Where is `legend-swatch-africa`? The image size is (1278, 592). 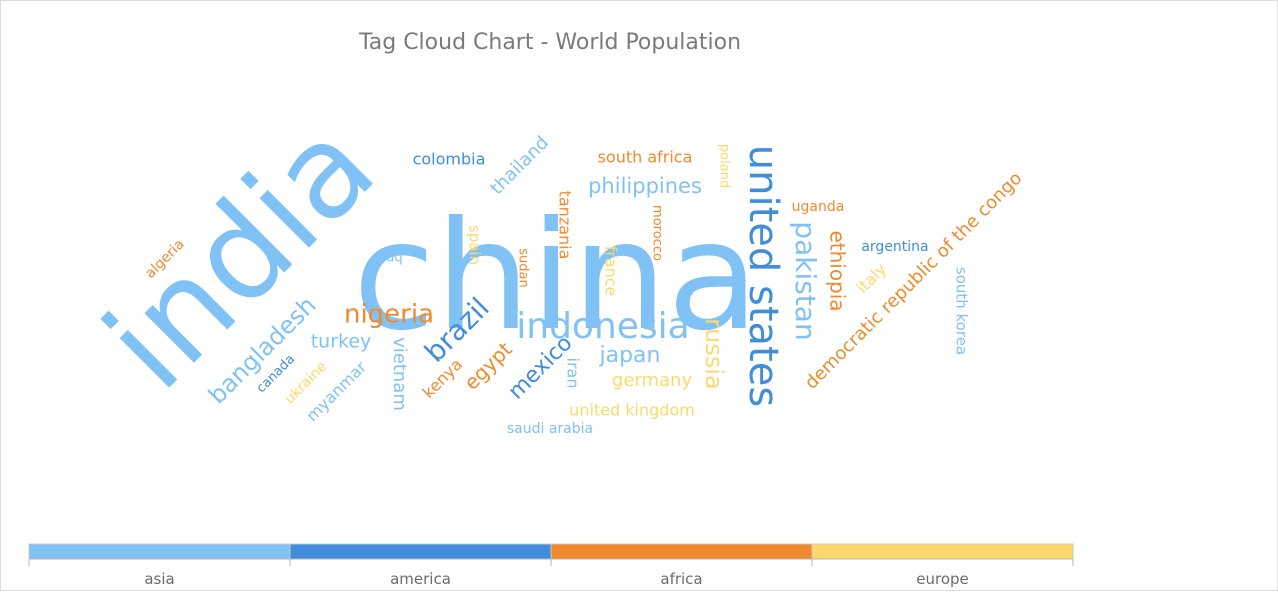
legend-swatch-africa is located at coordinates (681, 551).